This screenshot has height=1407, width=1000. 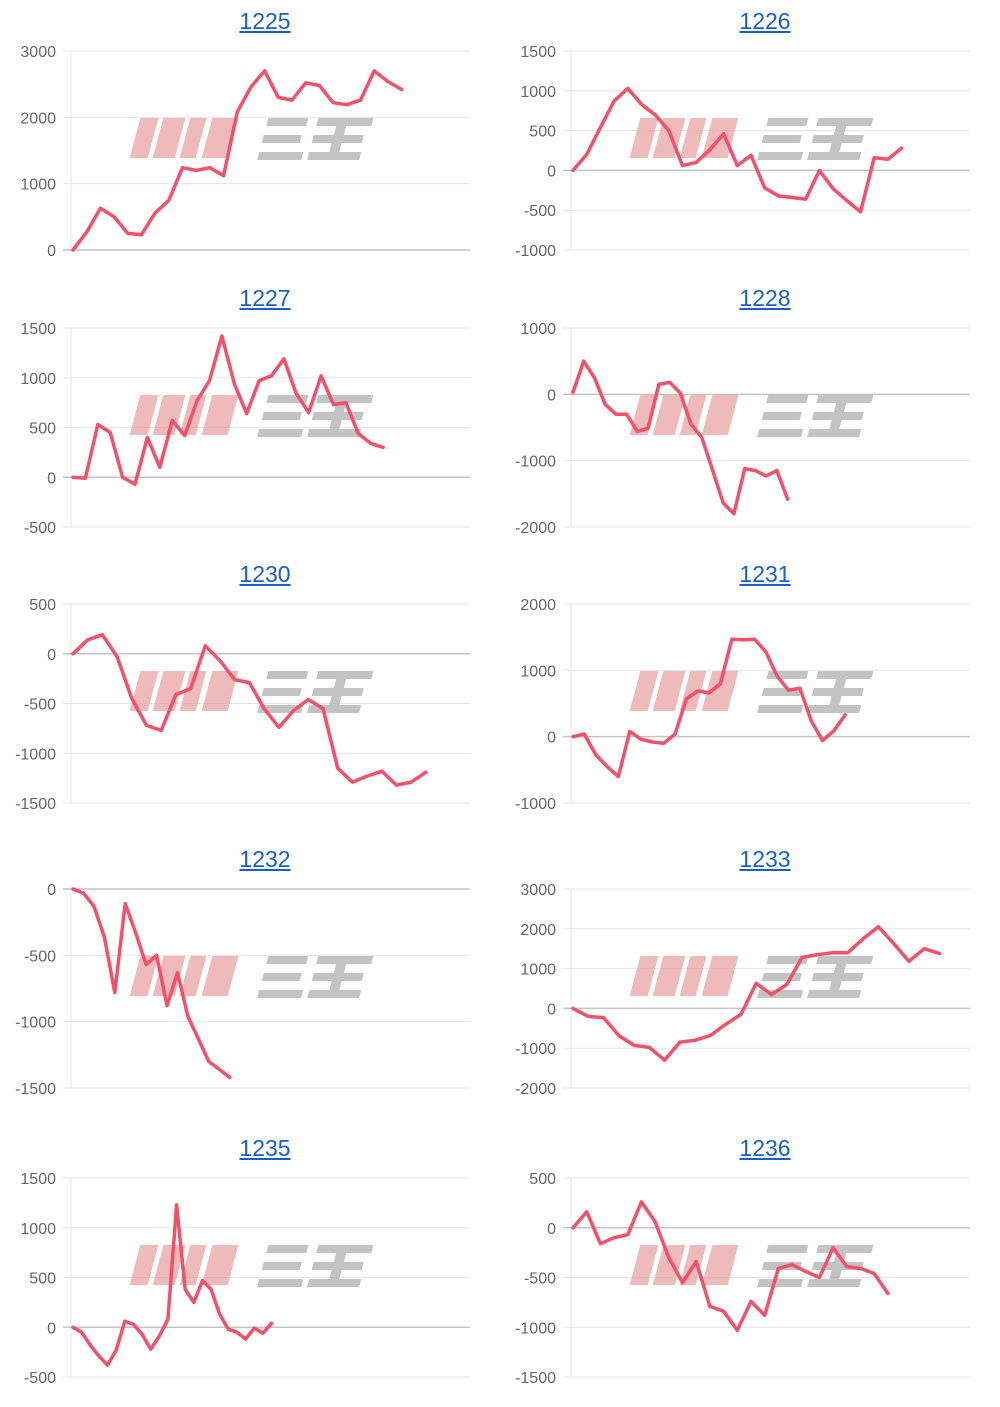 What do you see at coordinates (751, 692) in the screenshot?
I see `watermark-logo` at bounding box center [751, 692].